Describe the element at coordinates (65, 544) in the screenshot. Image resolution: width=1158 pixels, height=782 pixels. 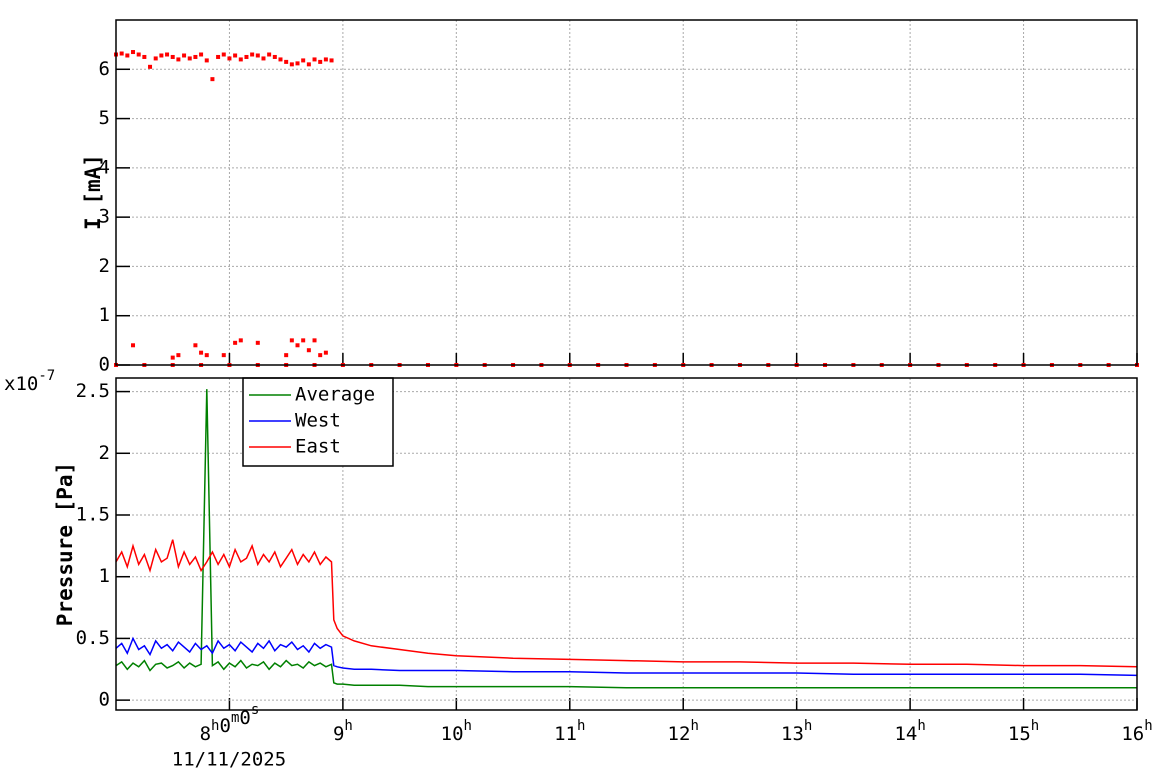
I see `y-axis-label: Pressure [Pa]` at that location.